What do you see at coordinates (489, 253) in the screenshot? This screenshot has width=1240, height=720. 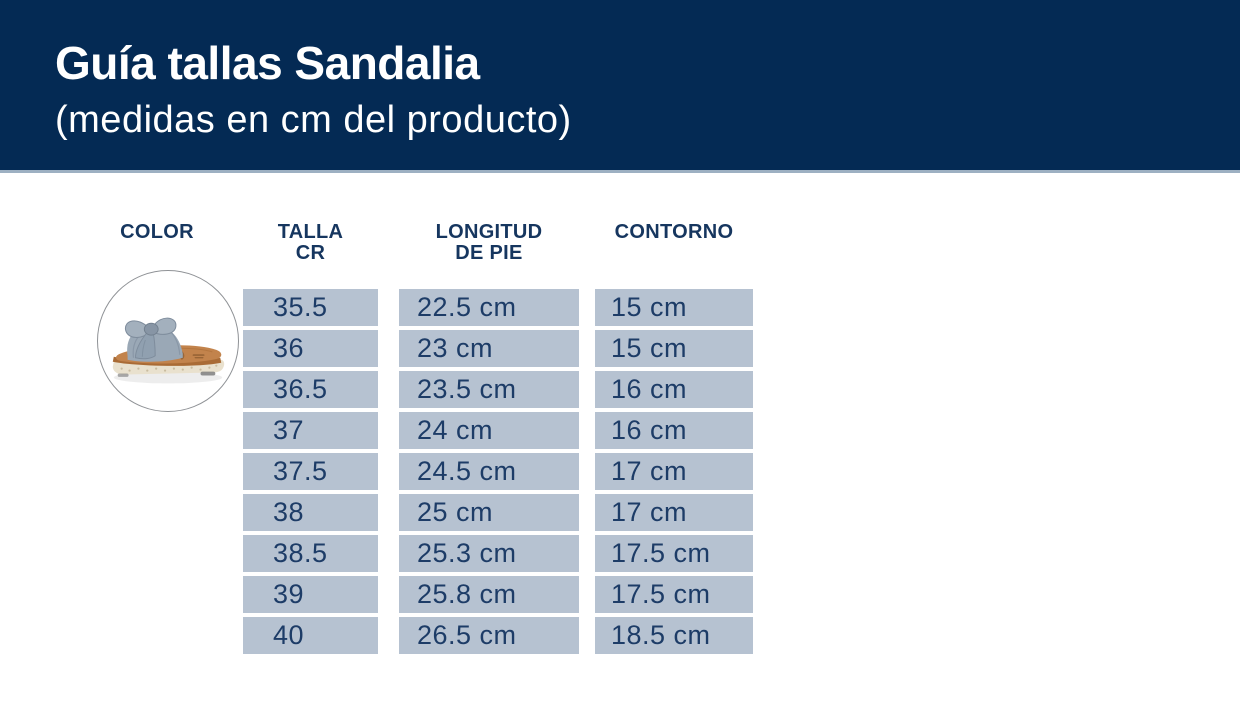 I see `column-header-longitud-line2: DE PIE` at bounding box center [489, 253].